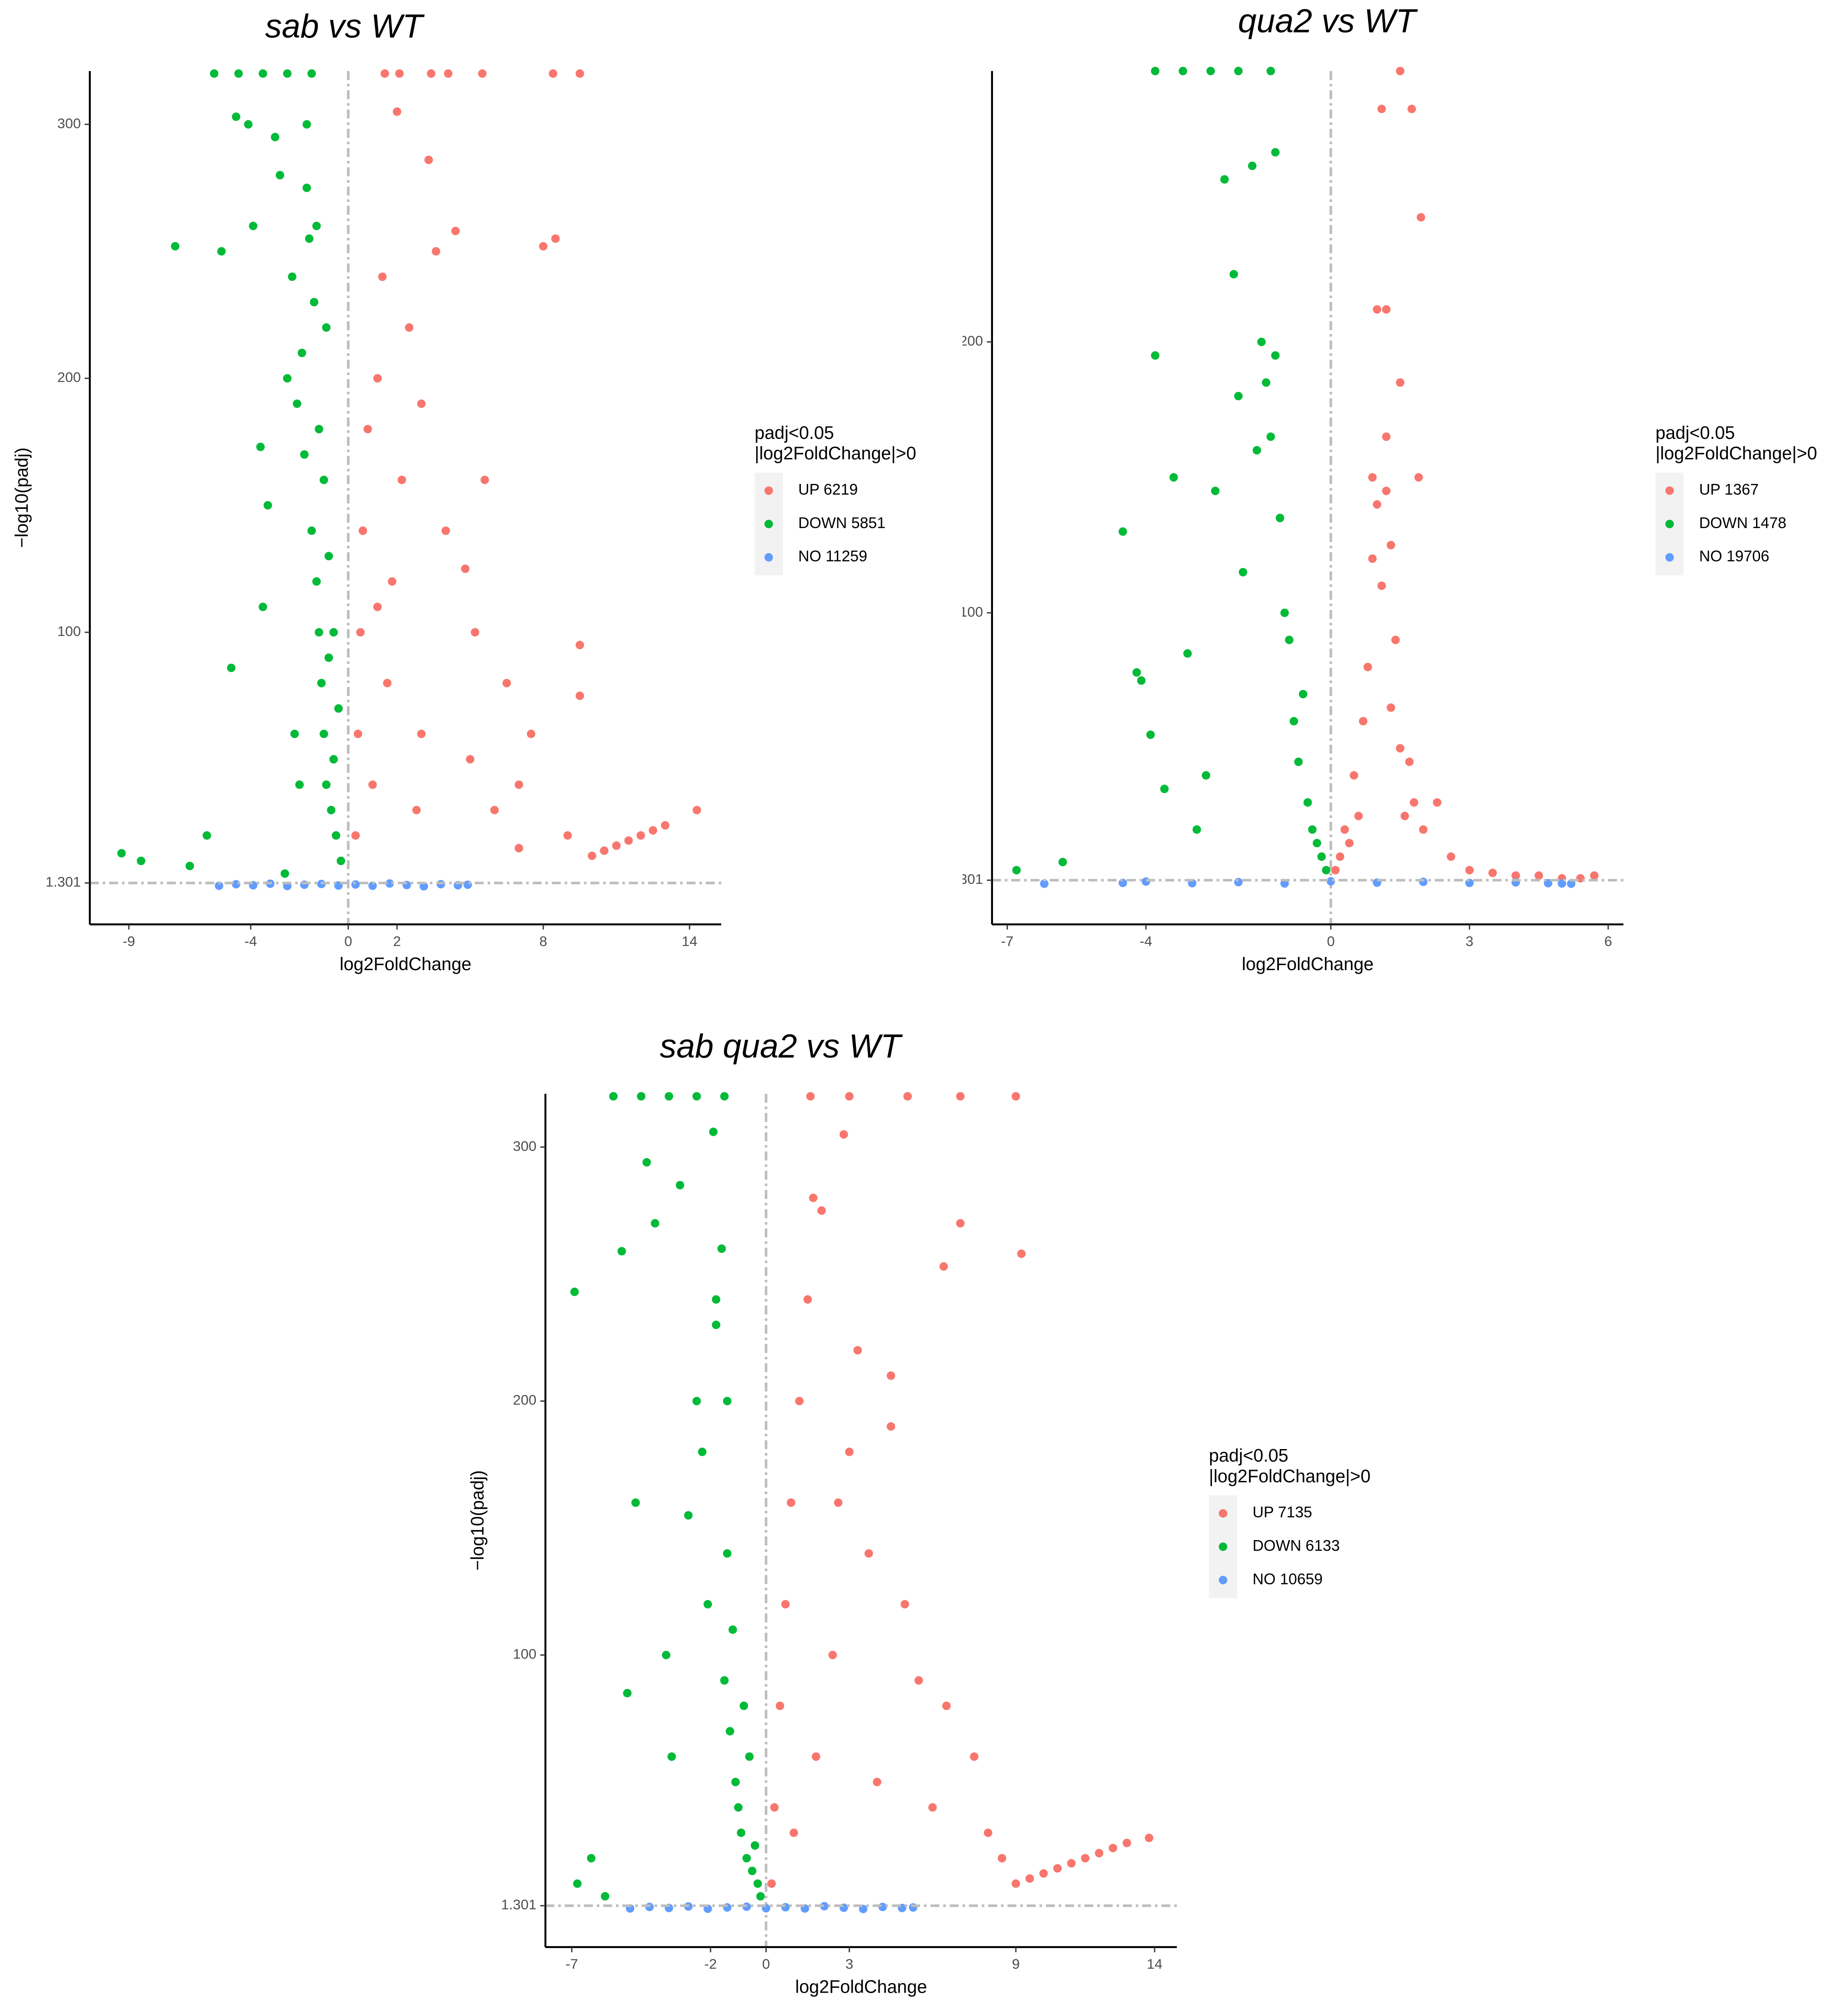 The width and height of the screenshot is (1848, 2004). What do you see at coordinates (406, 964) in the screenshot?
I see `x-axis-label: log2FoldChange` at bounding box center [406, 964].